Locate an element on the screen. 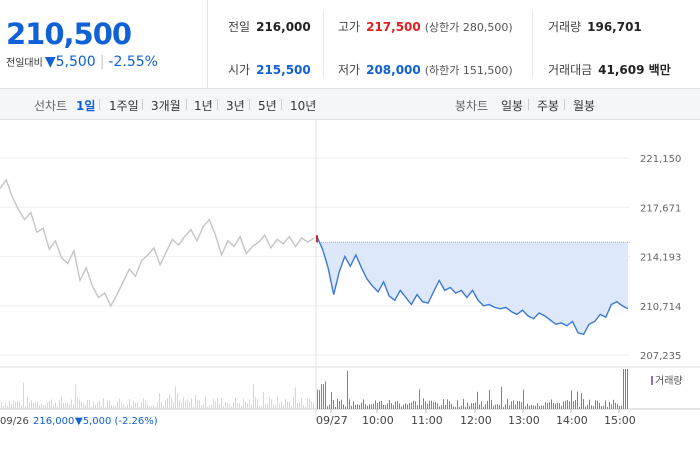 This screenshot has width=700, height=450. tab-monthly-candle: 월봉 is located at coordinates (584, 106).